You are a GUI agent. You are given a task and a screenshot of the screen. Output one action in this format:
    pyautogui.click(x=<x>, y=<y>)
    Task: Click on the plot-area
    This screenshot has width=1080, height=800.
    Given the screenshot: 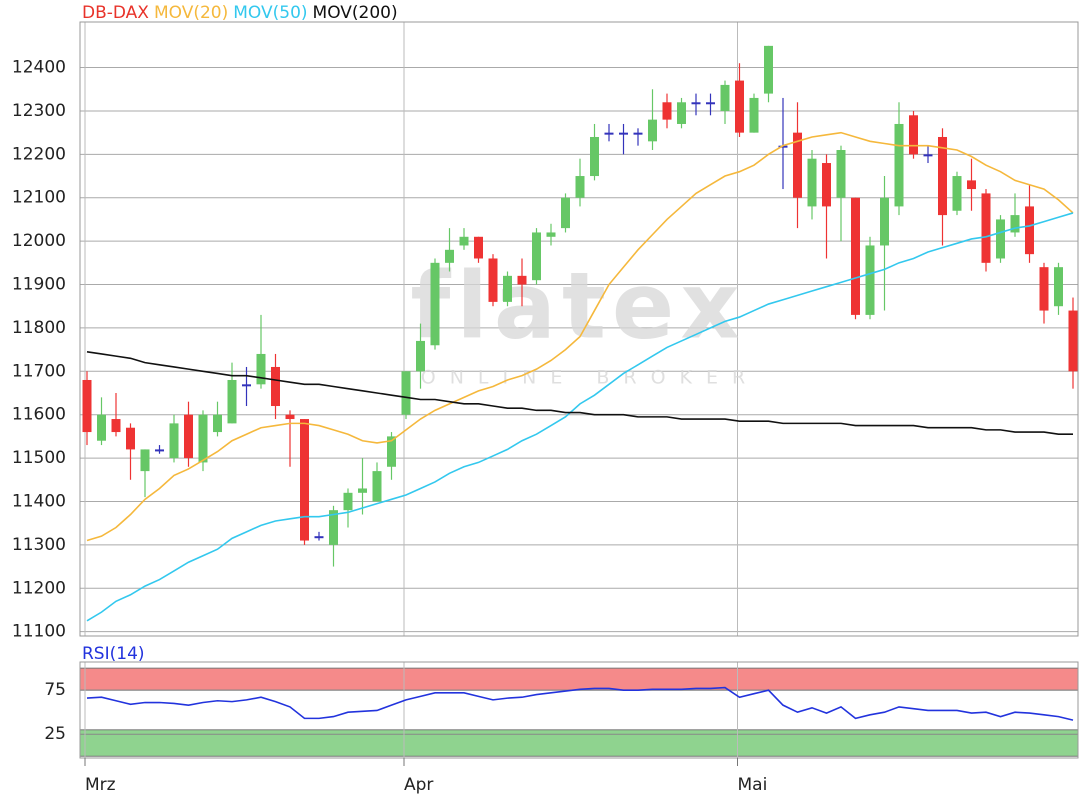 What is the action you would take?
    pyautogui.click(x=579, y=710)
    